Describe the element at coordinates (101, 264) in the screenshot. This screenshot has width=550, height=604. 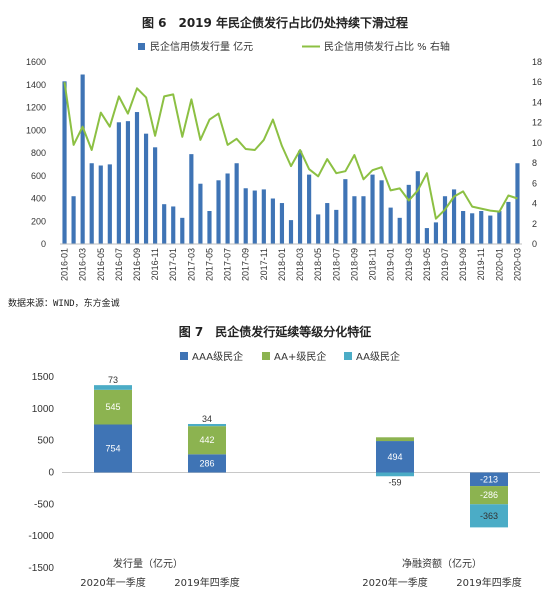
I see `x-tick-label: 2016-05` at that location.